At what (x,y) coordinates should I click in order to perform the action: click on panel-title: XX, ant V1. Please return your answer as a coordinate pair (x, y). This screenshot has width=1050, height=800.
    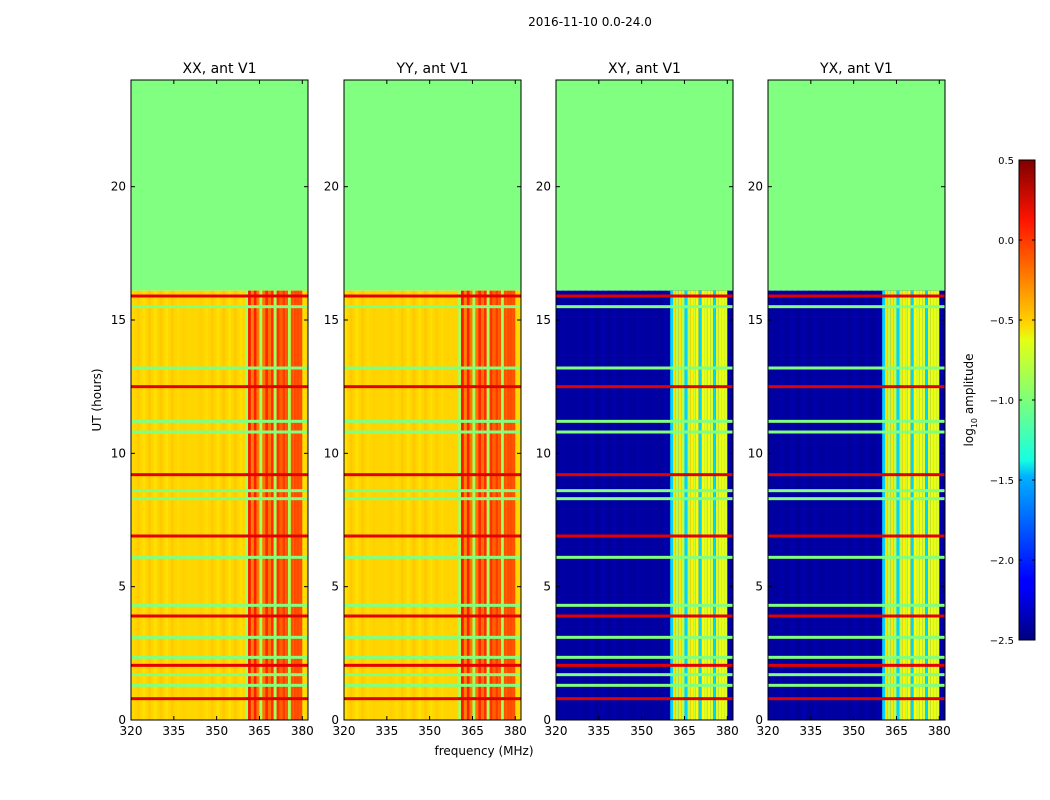
    Looking at the image, I should click on (220, 69).